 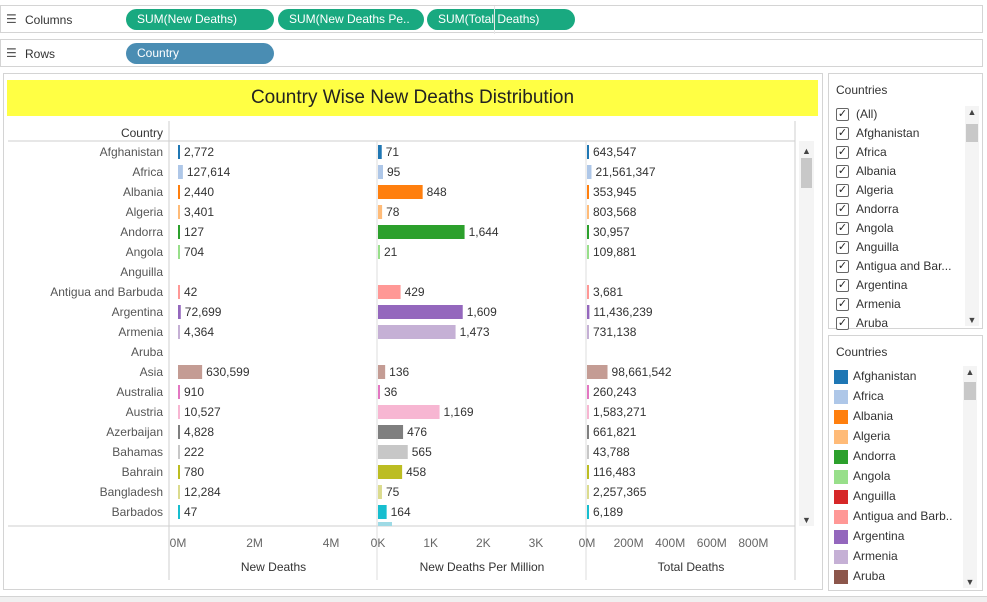 What do you see at coordinates (875, 228) in the screenshot?
I see `filter-item-label: Angola` at bounding box center [875, 228].